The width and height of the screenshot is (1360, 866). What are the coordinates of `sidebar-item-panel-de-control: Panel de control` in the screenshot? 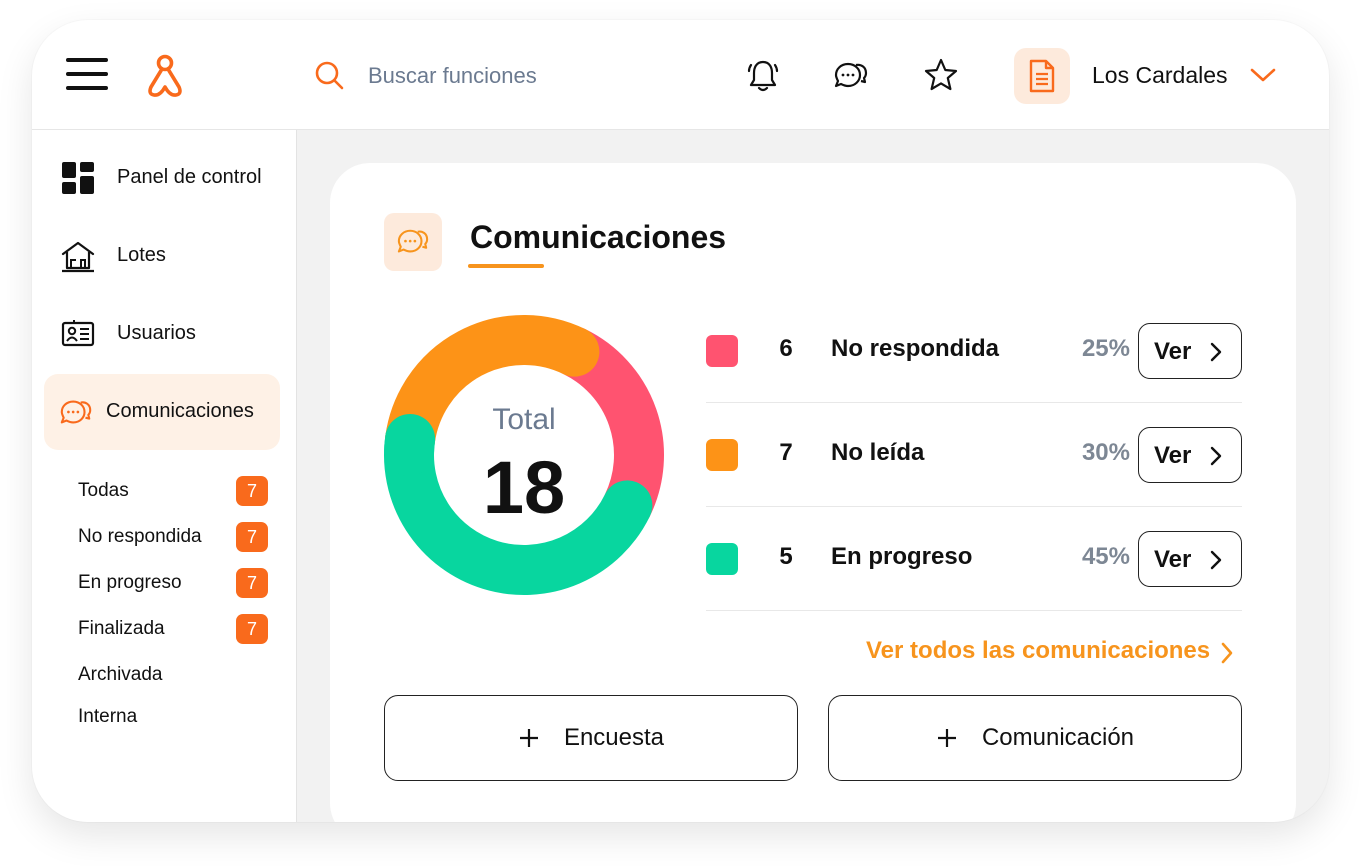 It's located at (162, 178).